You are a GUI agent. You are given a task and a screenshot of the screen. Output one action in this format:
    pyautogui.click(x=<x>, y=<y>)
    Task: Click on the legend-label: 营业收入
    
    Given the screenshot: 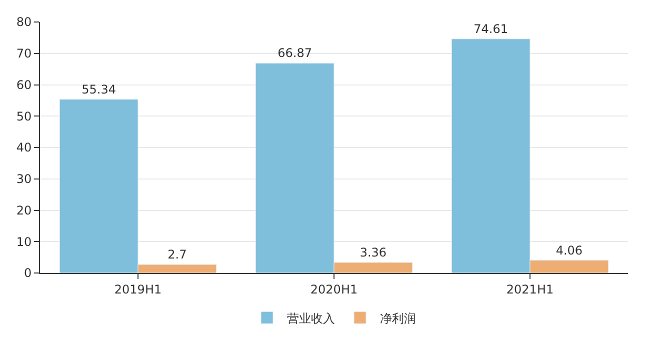 What is the action you would take?
    pyautogui.click(x=311, y=318)
    